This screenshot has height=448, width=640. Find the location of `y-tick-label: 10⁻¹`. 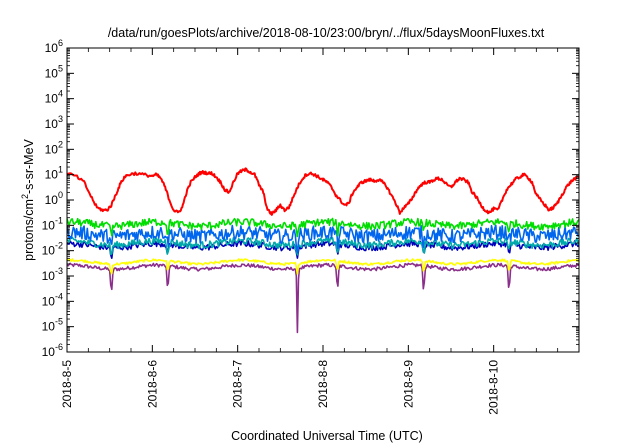

y-tick-label: 10⁻¹ is located at coordinates (52, 223).